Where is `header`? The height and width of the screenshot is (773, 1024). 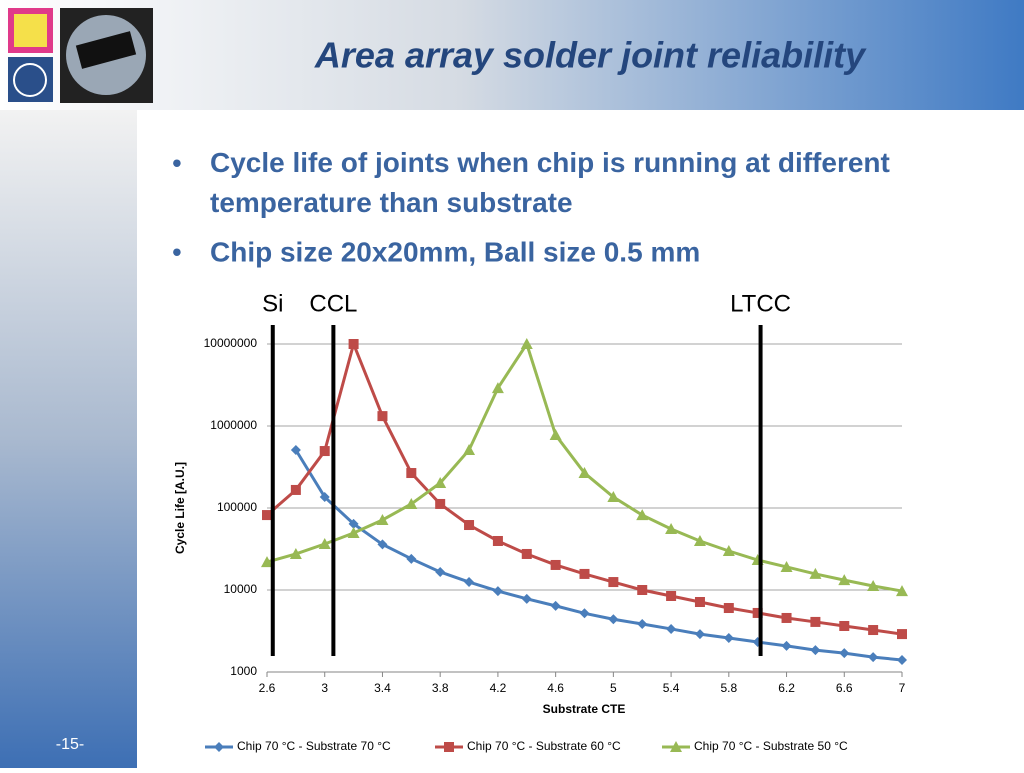
header is located at coordinates (512, 55).